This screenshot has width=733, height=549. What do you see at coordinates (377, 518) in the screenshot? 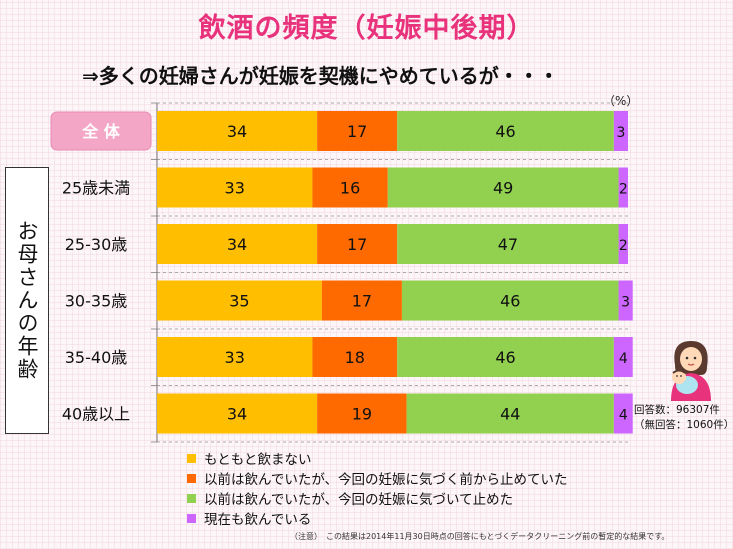
I see `legend-item-still: 現在も飲んでいる` at bounding box center [377, 518].